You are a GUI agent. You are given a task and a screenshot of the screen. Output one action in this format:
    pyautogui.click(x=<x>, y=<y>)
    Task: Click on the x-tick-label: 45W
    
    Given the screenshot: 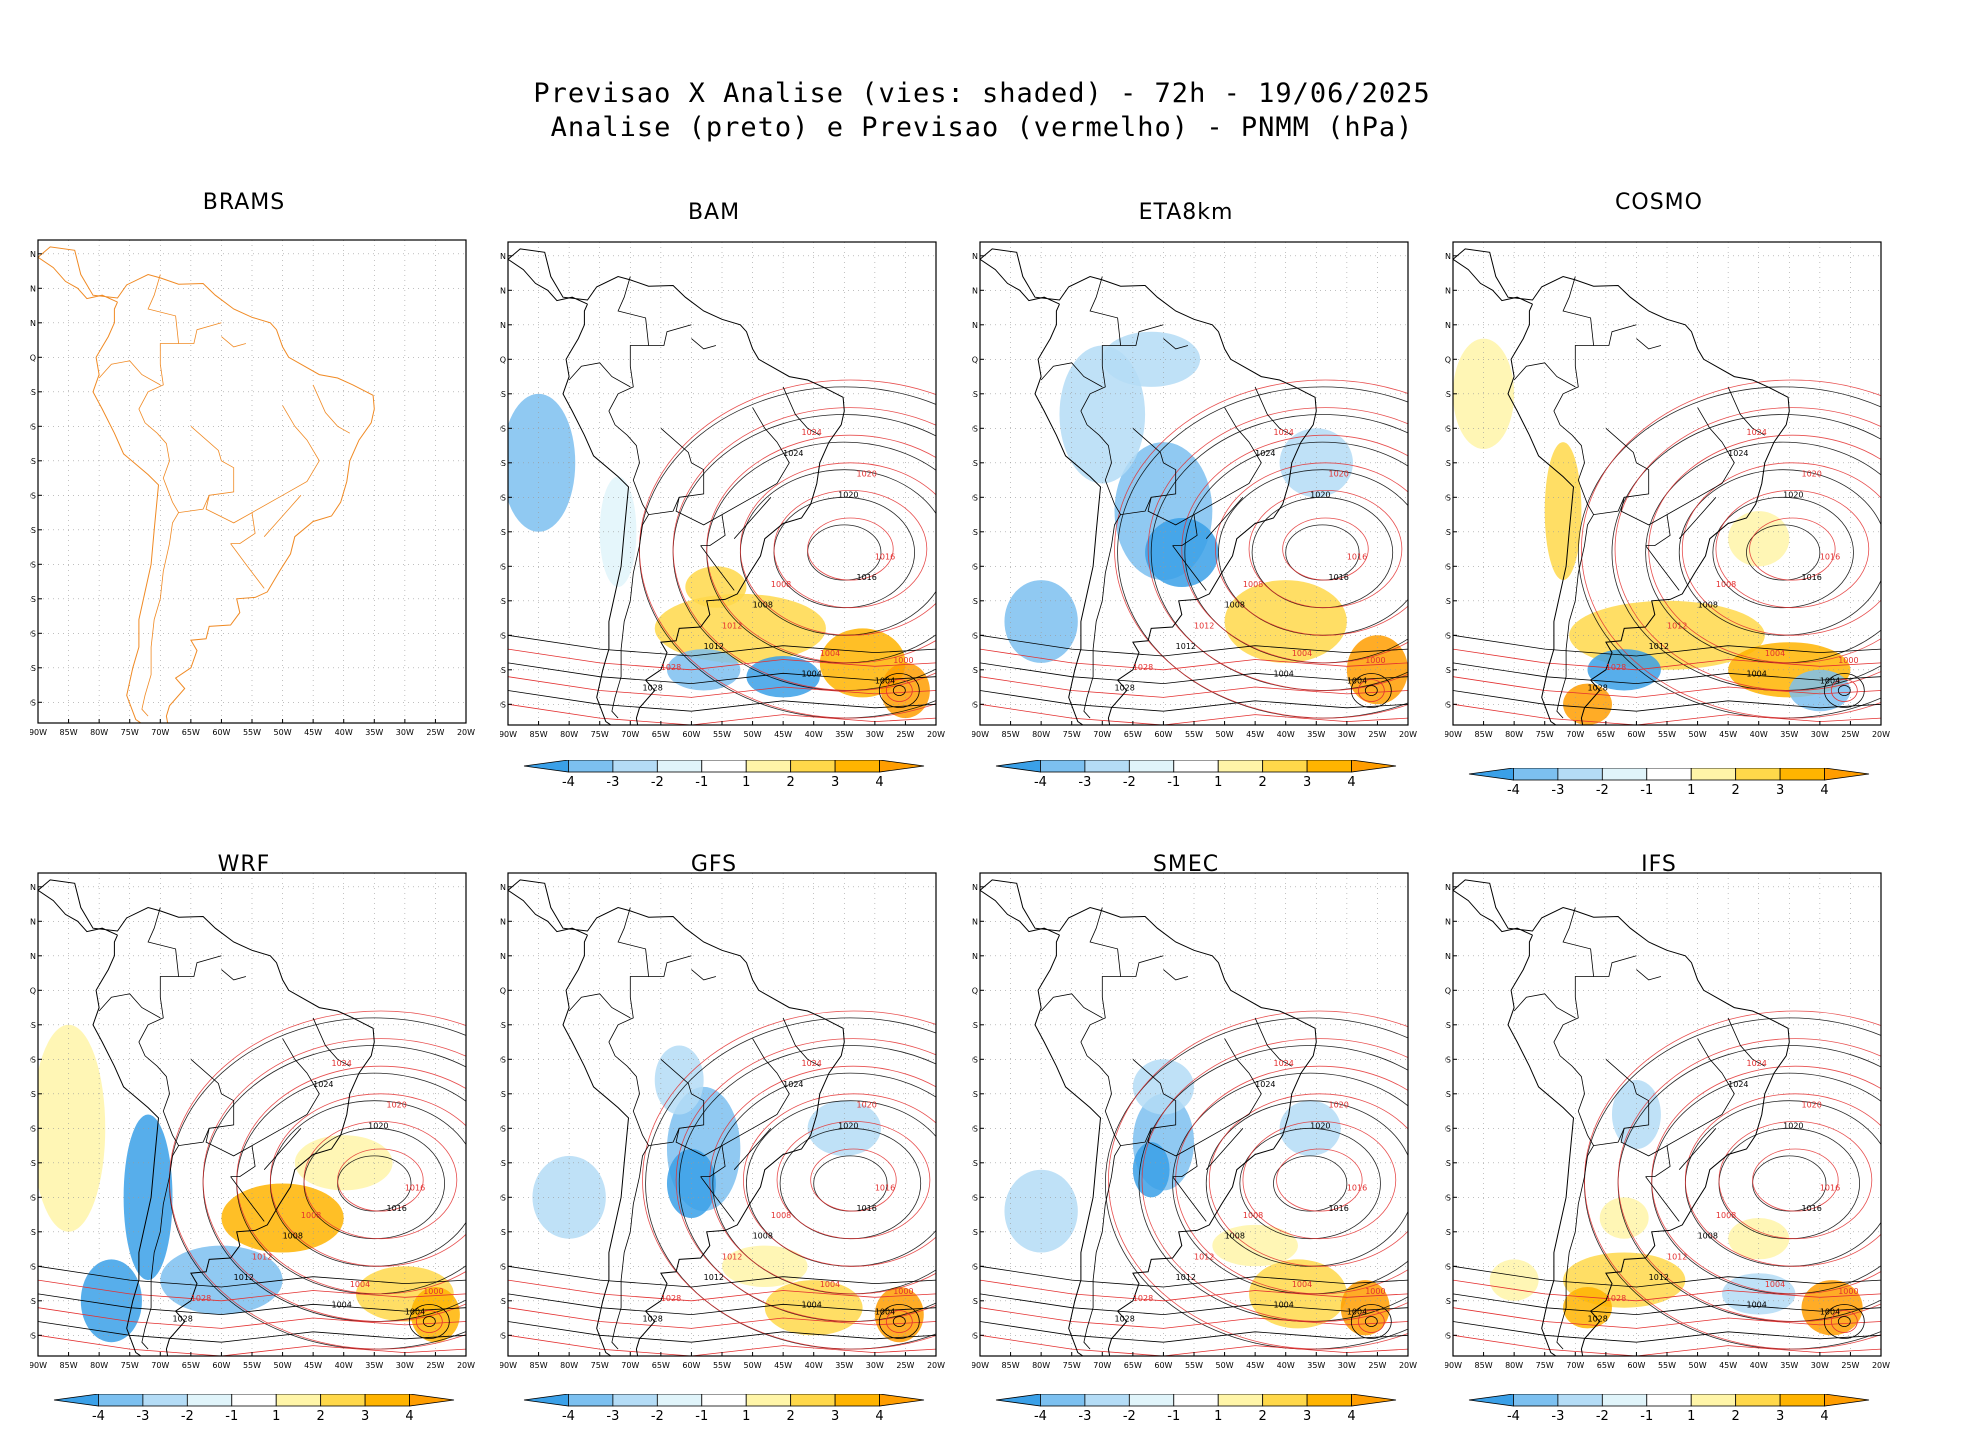 What is the action you would take?
    pyautogui.click(x=783, y=734)
    